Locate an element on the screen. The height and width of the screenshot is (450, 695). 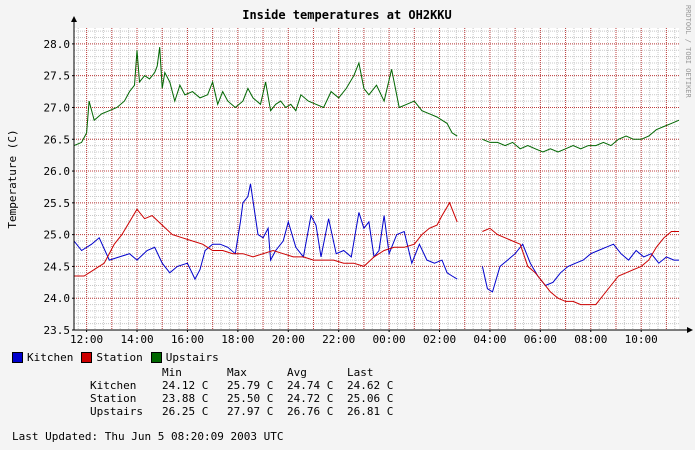
stats-last: 24.62 C is located at coordinates (370, 385).